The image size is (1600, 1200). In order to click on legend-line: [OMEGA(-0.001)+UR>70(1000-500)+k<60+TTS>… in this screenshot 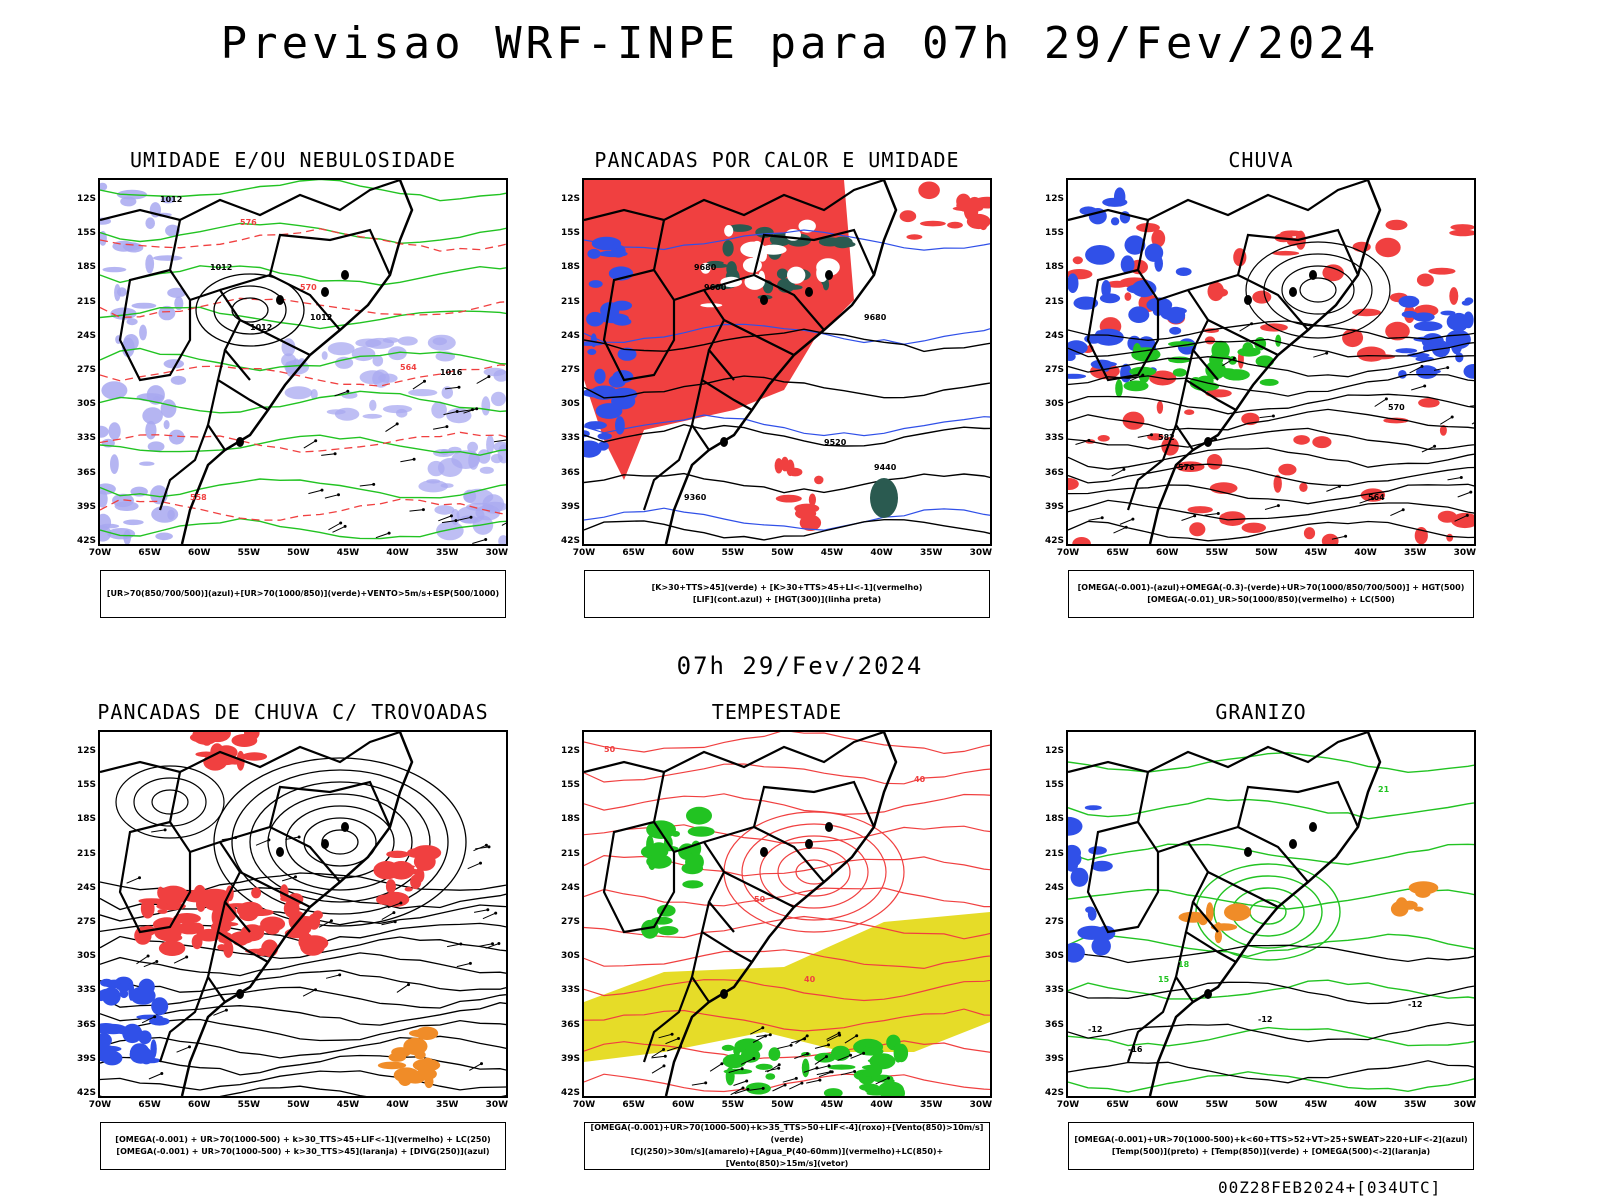, I will do `click(1271, 1139)`.